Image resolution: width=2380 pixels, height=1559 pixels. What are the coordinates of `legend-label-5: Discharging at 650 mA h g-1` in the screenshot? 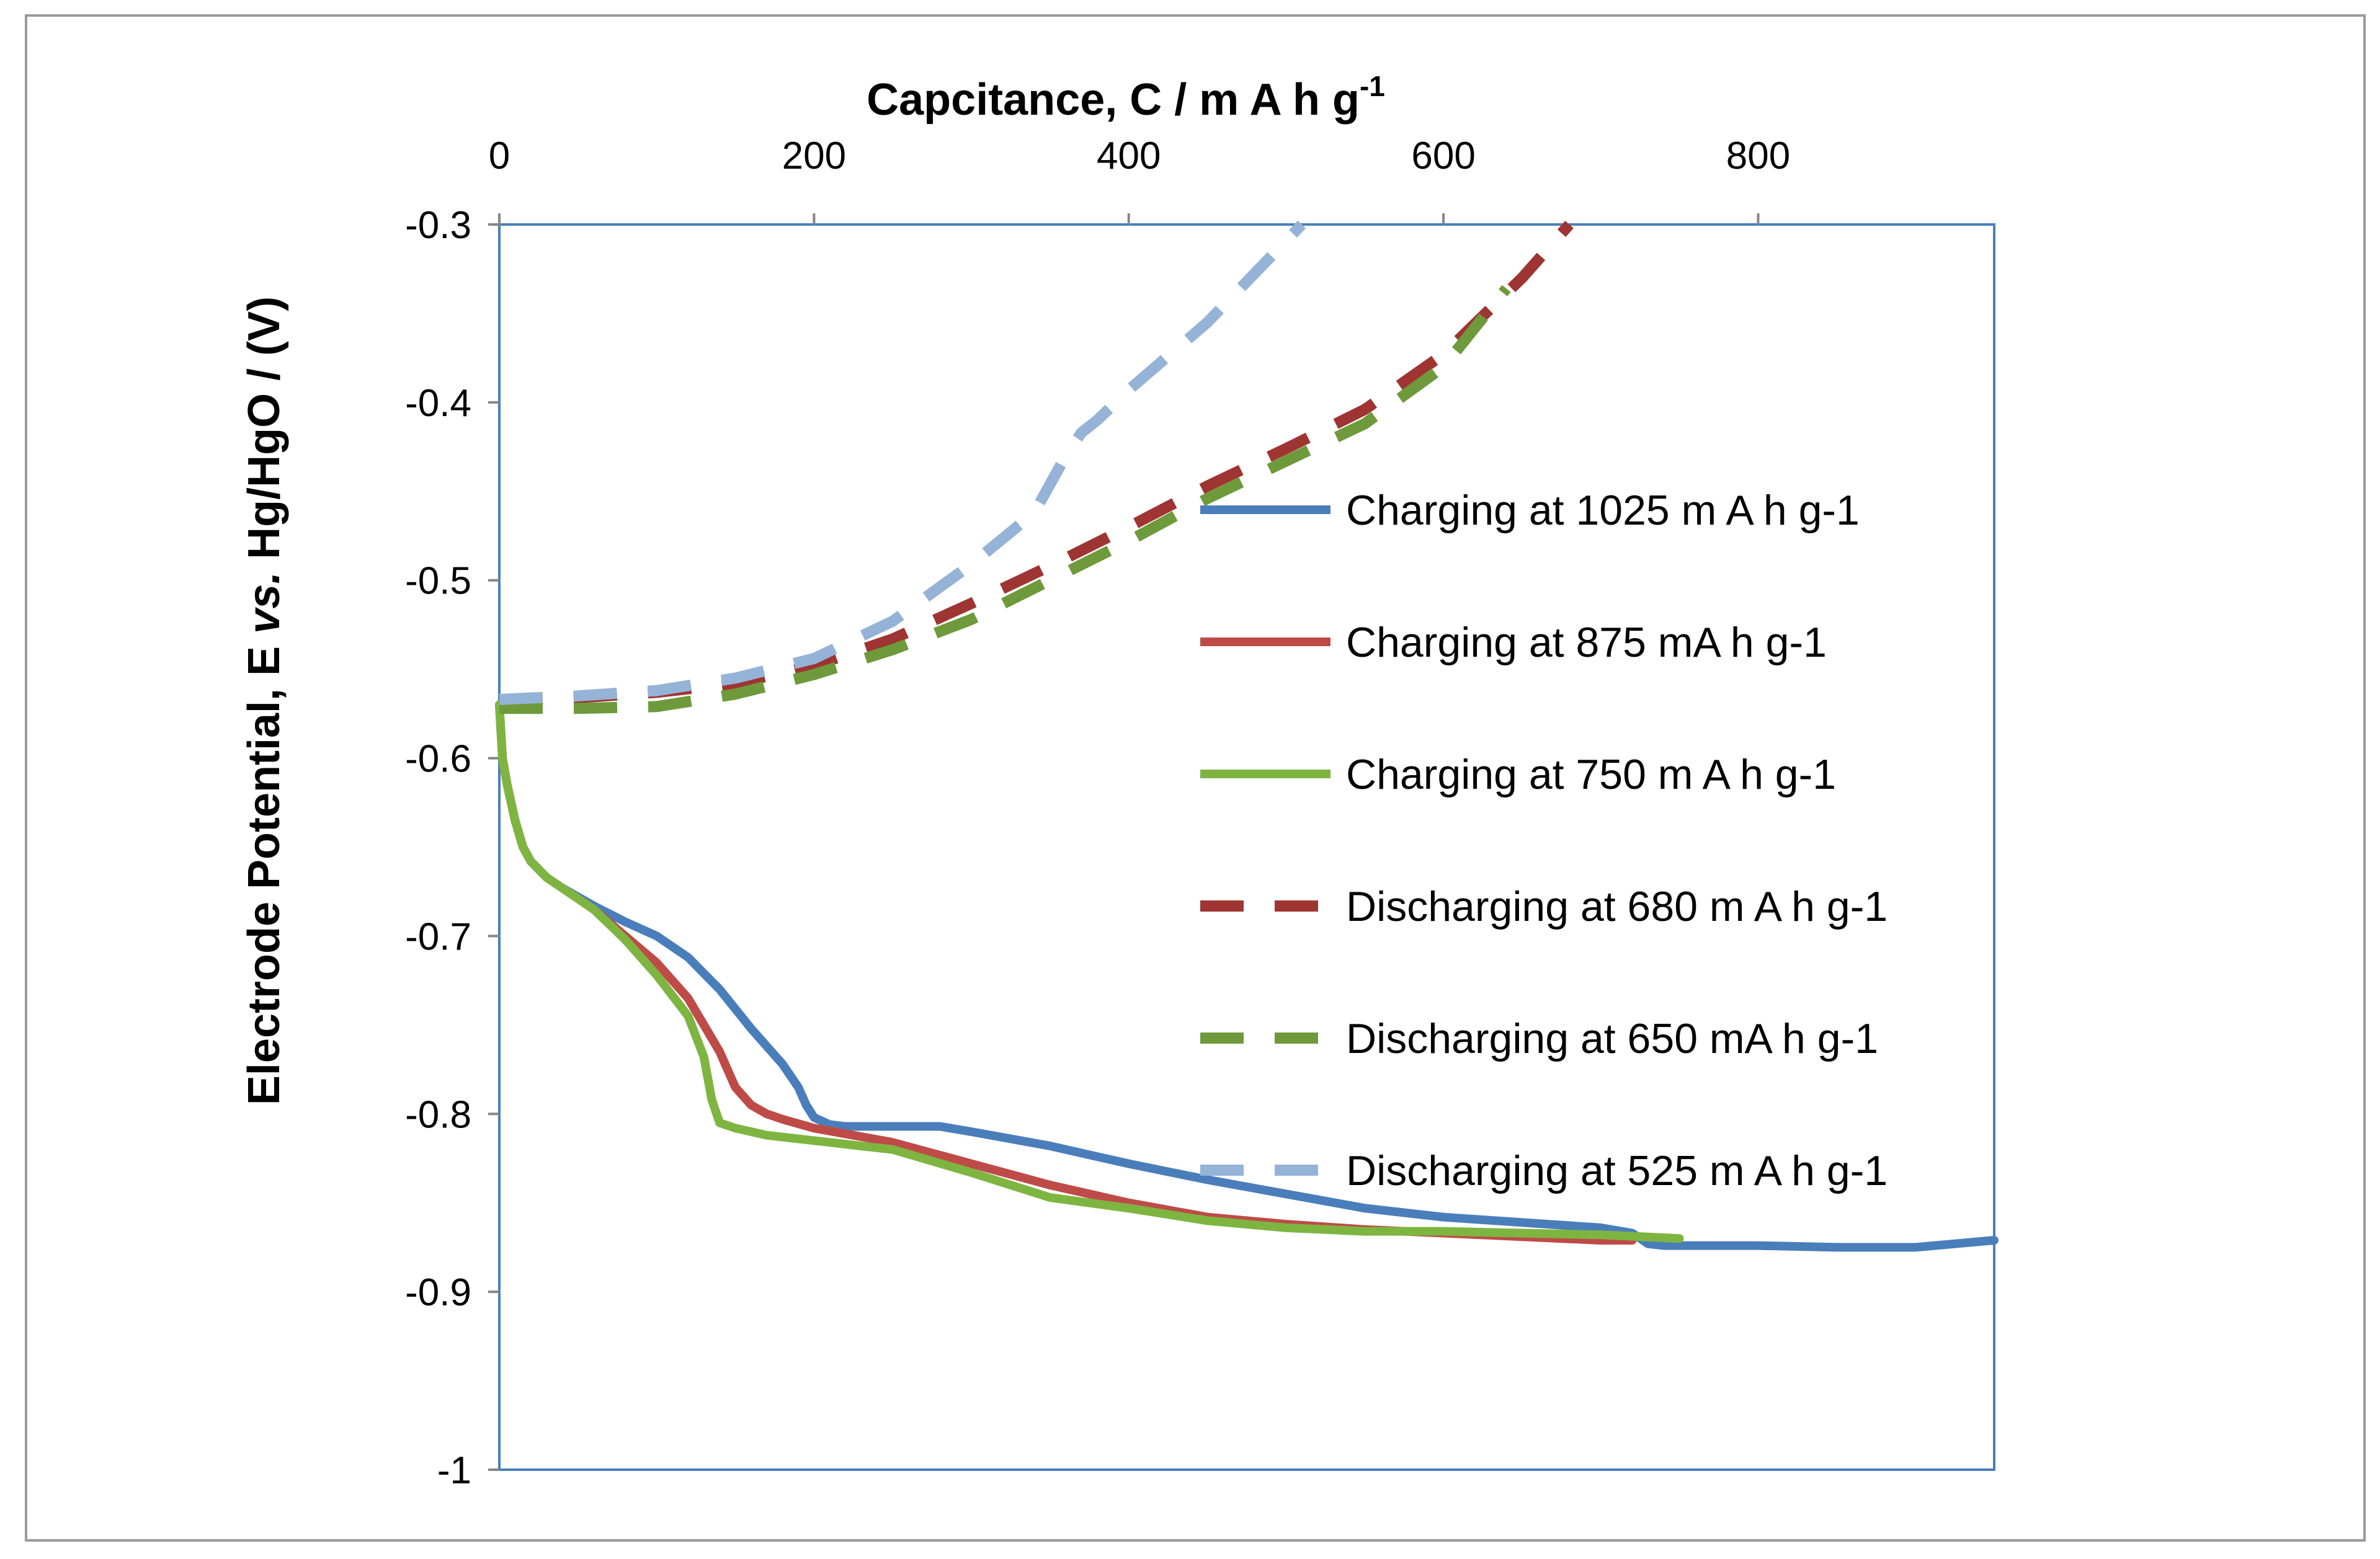 It's located at (1612, 1038).